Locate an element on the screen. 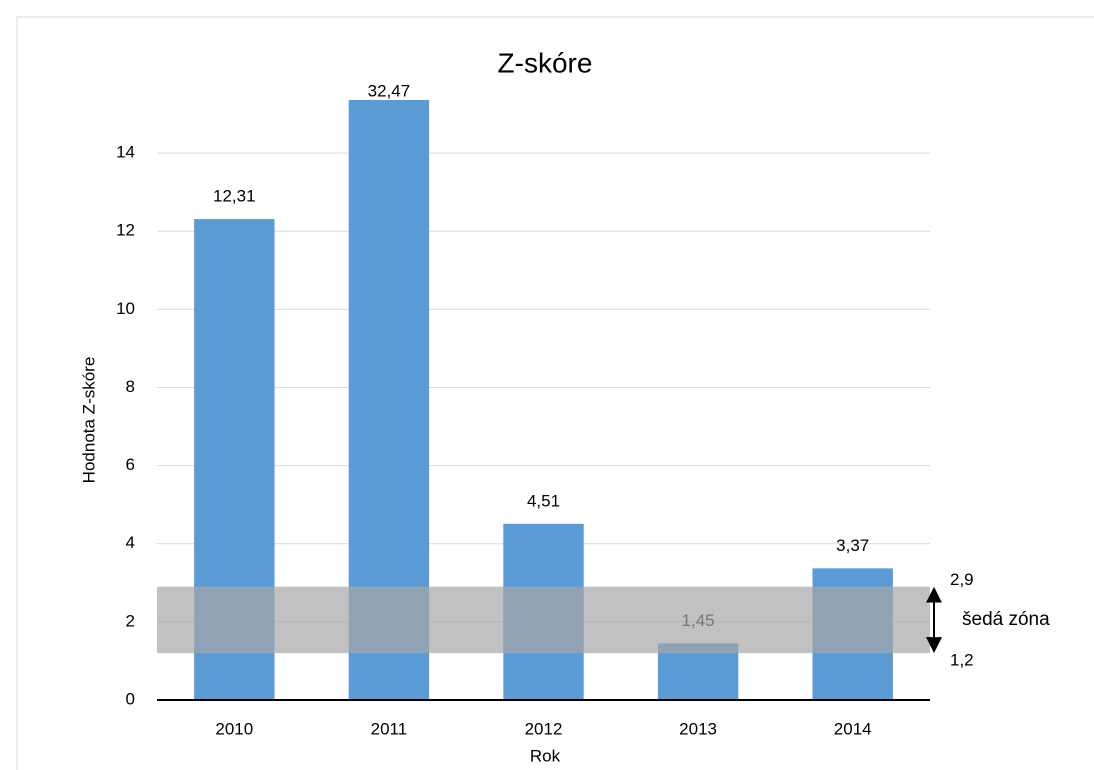 The height and width of the screenshot is (770, 1094). gray-zone is located at coordinates (543, 620).